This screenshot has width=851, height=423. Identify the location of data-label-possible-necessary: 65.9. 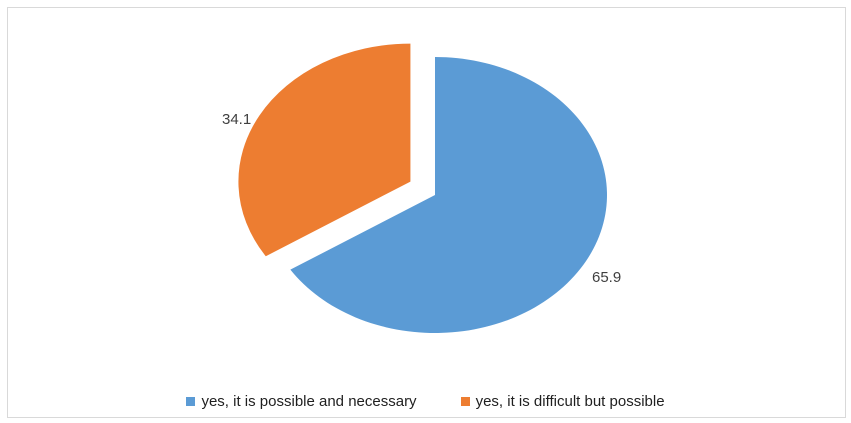
(606, 277).